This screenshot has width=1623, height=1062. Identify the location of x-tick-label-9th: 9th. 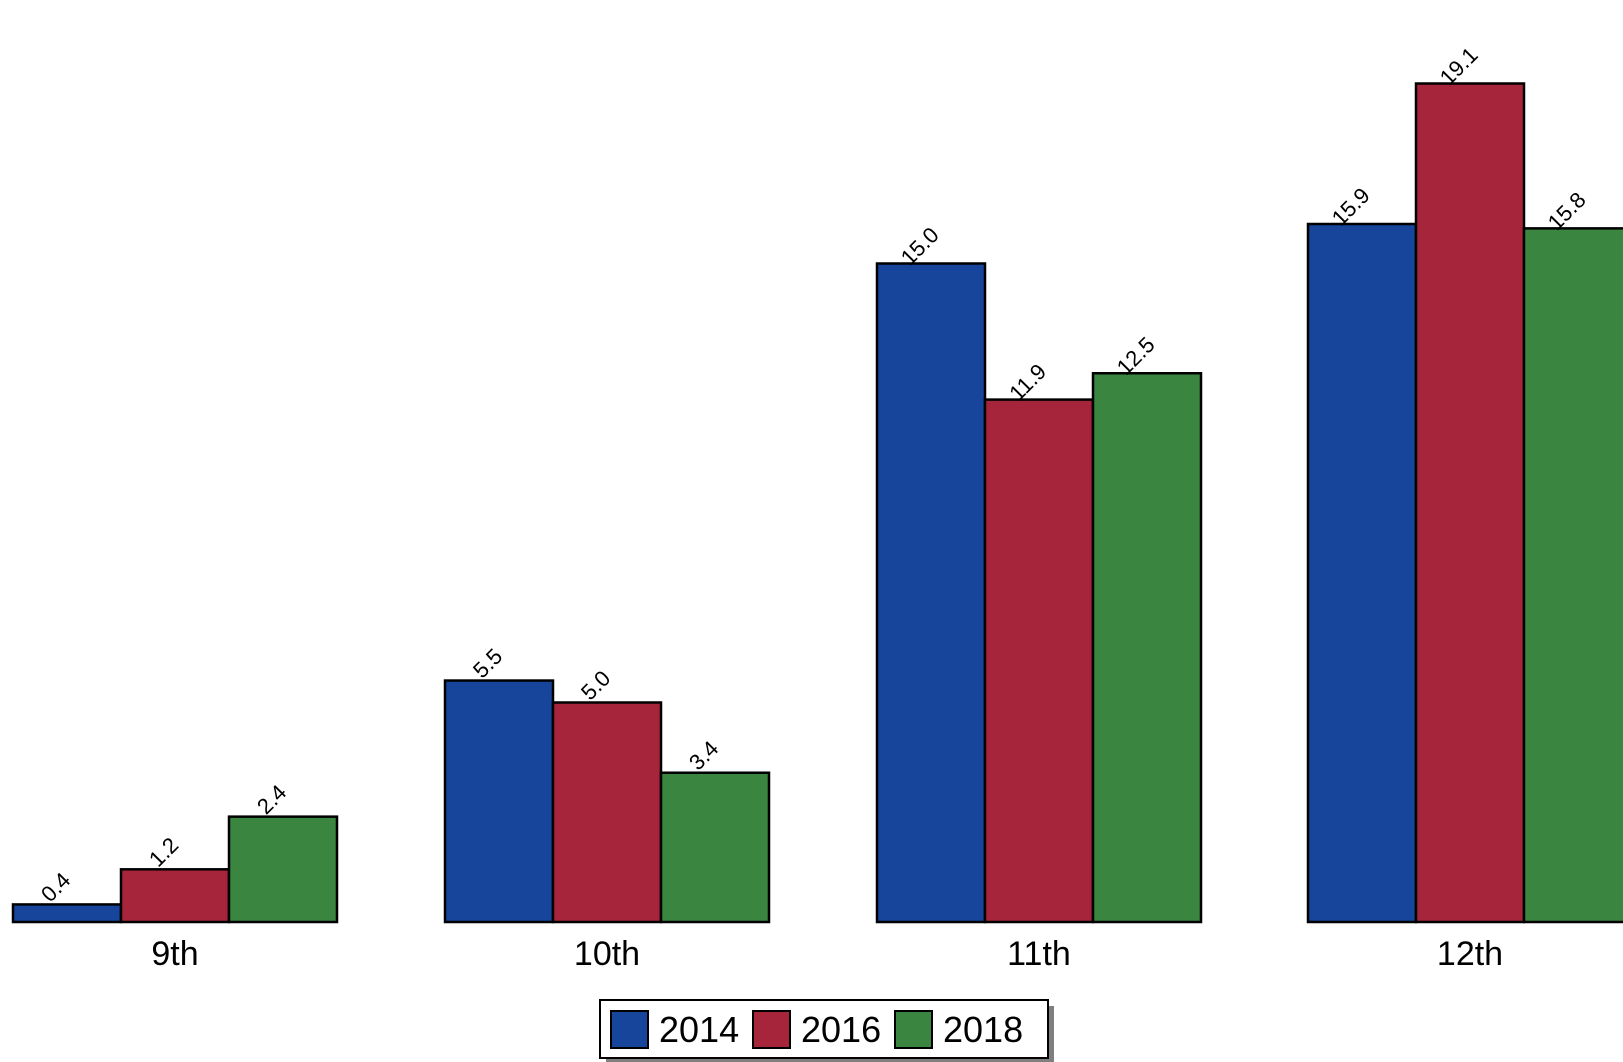
(174, 954).